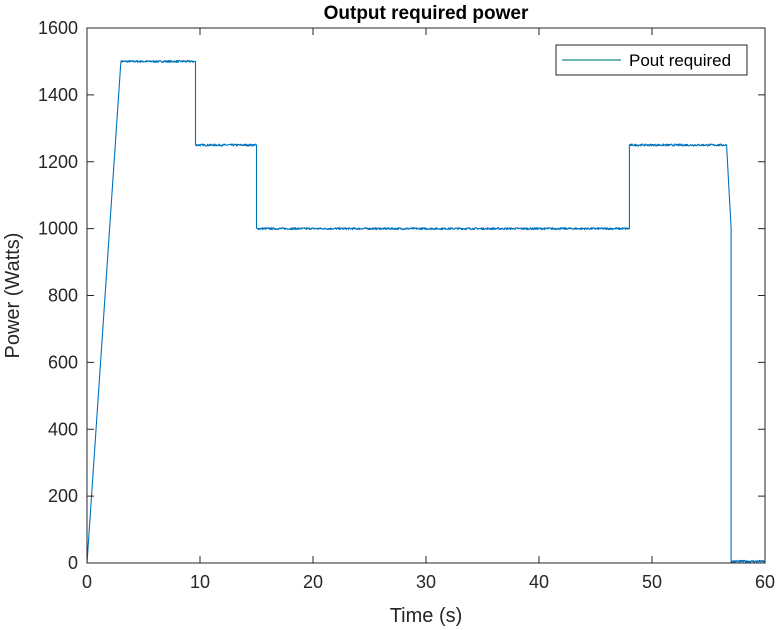  I want to click on x-tick-label: 50, so click(652, 582).